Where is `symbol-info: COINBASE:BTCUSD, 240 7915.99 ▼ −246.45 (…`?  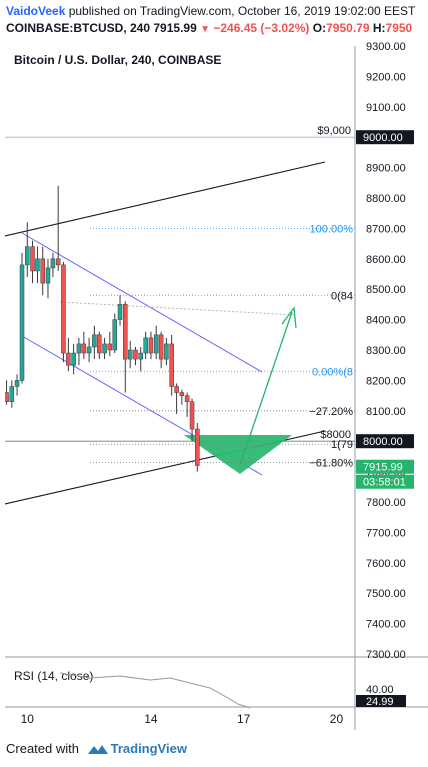 symbol-info: COINBASE:BTCUSD, 240 7915.99 ▼ −246.45 (… is located at coordinates (209, 29).